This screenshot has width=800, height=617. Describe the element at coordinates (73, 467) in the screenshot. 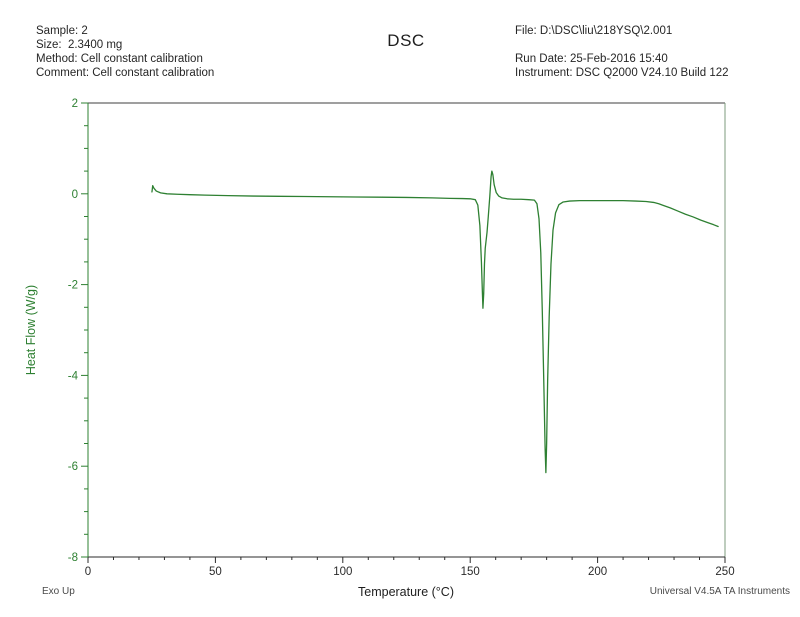

I see `svg-text: -6` at that location.